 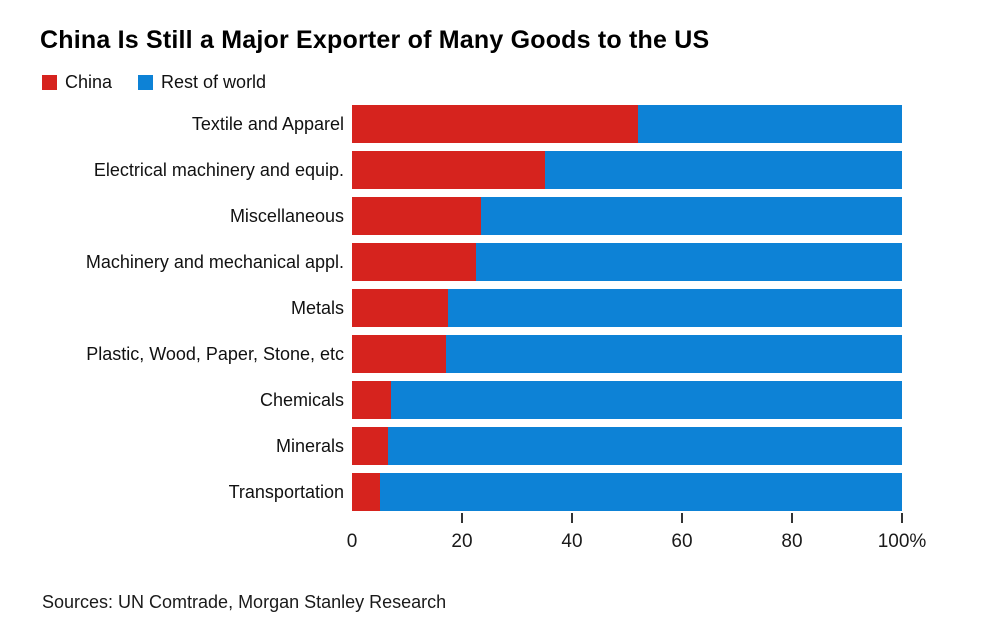 What do you see at coordinates (309, 445) in the screenshot?
I see `category-label: Minerals` at bounding box center [309, 445].